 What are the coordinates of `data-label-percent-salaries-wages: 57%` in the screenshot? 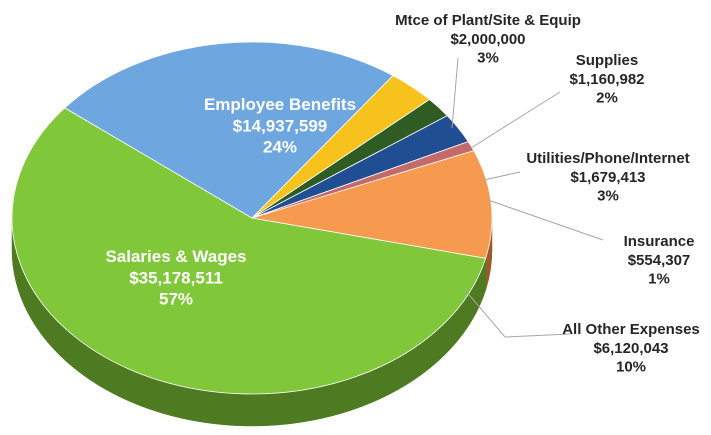 It's located at (176, 299).